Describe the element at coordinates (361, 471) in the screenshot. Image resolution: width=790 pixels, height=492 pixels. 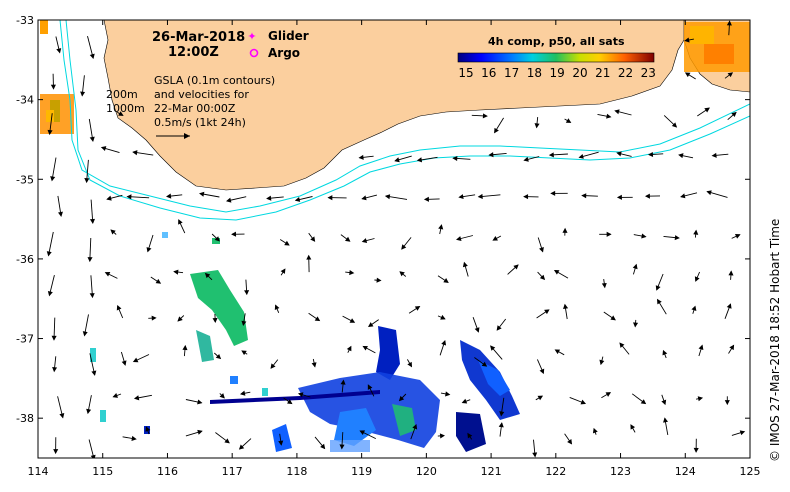
I see `x-tick-label: 119` at that location.